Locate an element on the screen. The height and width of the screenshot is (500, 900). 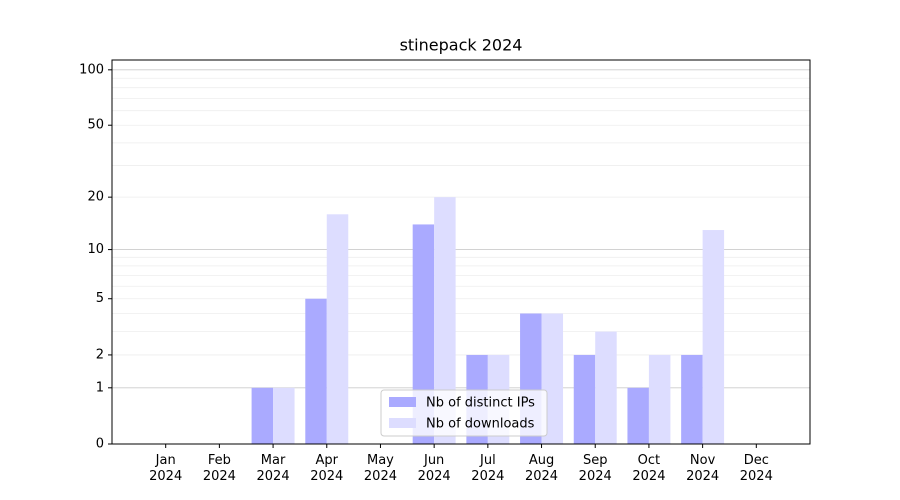
x-tick-label: Mar 2024 is located at coordinates (273, 468).